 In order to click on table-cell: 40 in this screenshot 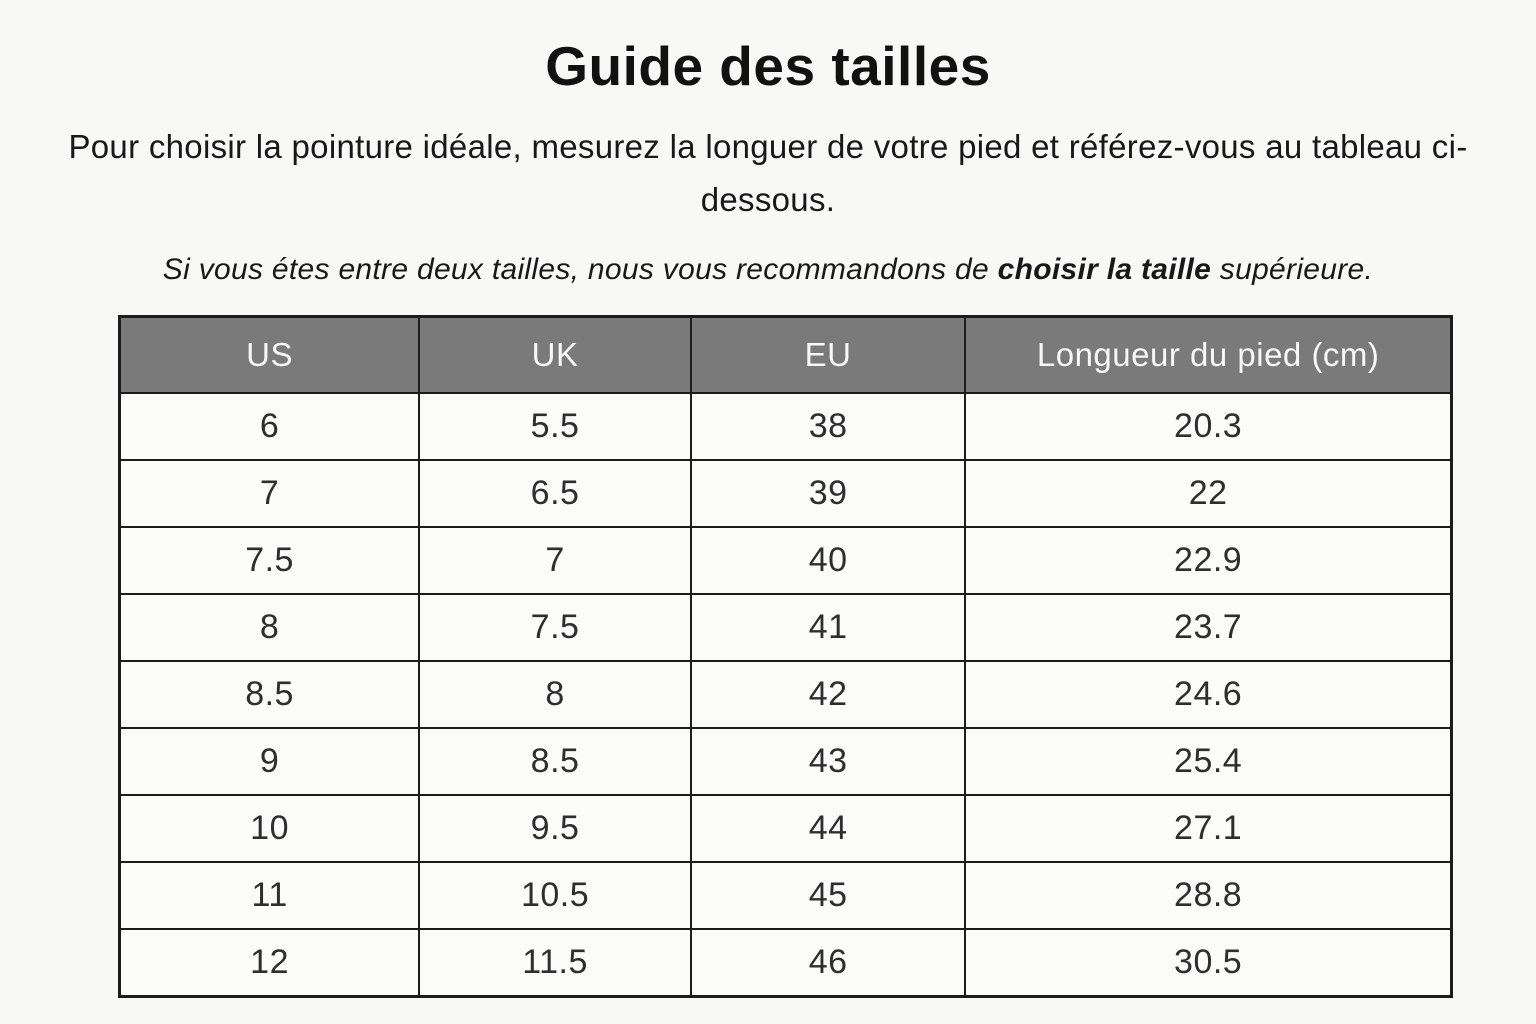, I will do `click(828, 561)`.